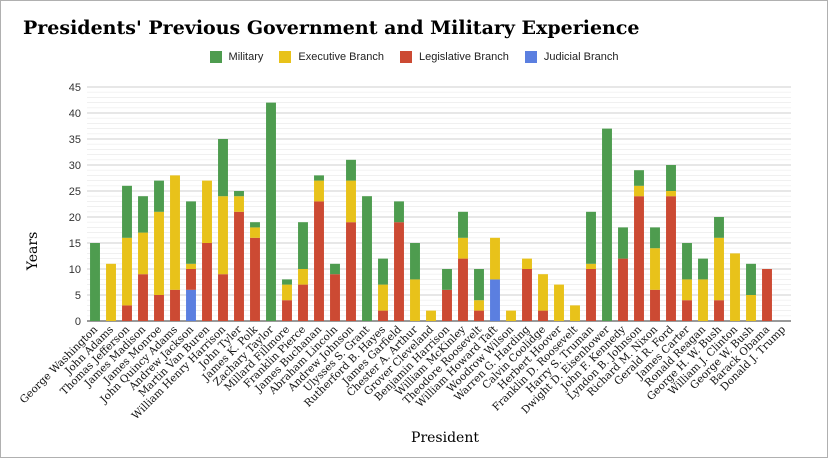 This screenshot has height=458, width=828. What do you see at coordinates (287, 282) in the screenshot?
I see `bar-segment-military: Millard Fillmore — Military: 1` at bounding box center [287, 282].